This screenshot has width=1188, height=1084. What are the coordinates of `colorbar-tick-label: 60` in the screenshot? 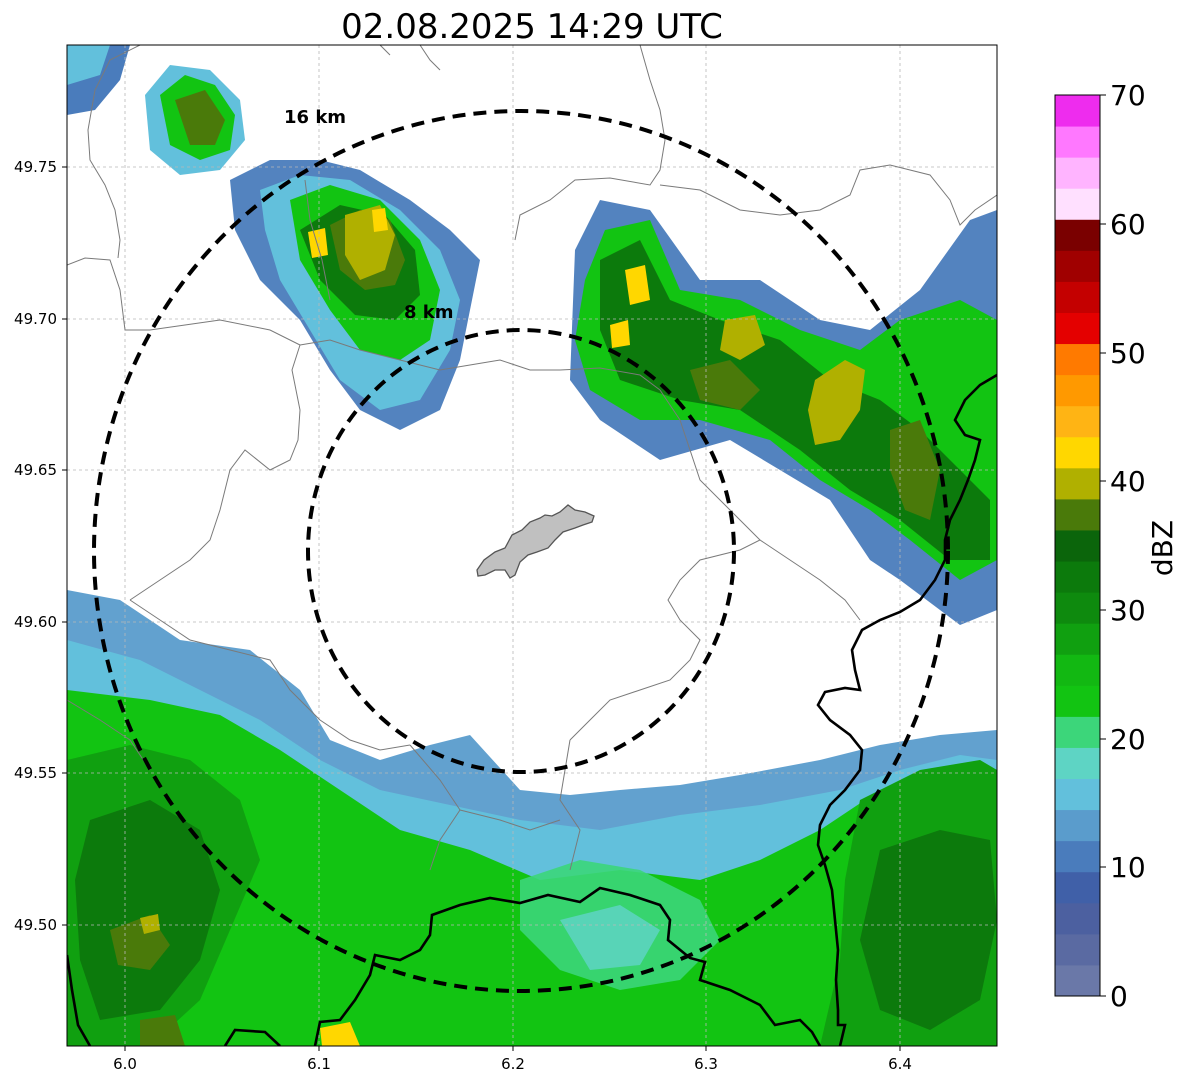 It's located at (1128, 224).